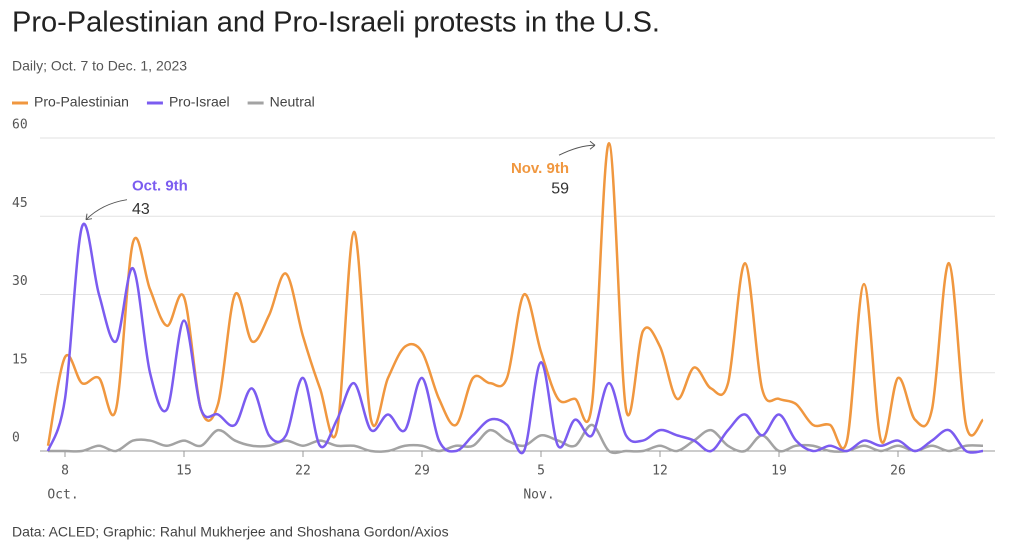  I want to click on x-tick-label: 22, so click(303, 471).